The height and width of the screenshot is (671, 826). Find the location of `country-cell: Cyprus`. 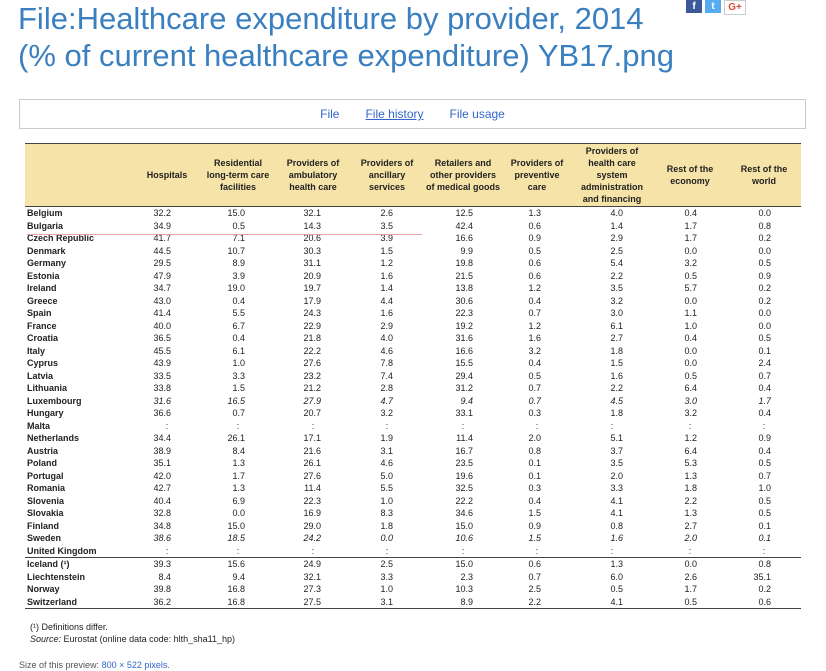

country-cell: Cyprus is located at coordinates (43, 363).